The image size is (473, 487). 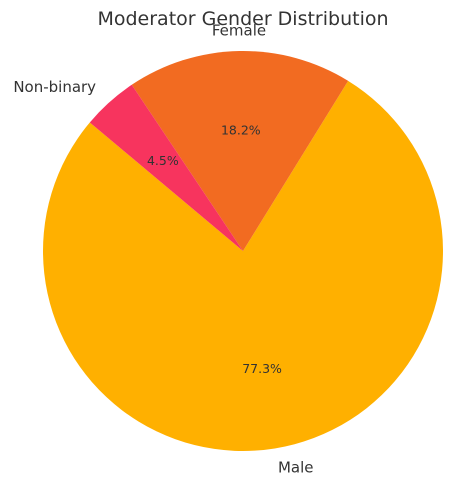 I want to click on slice-label-female: Female, so click(x=239, y=31).